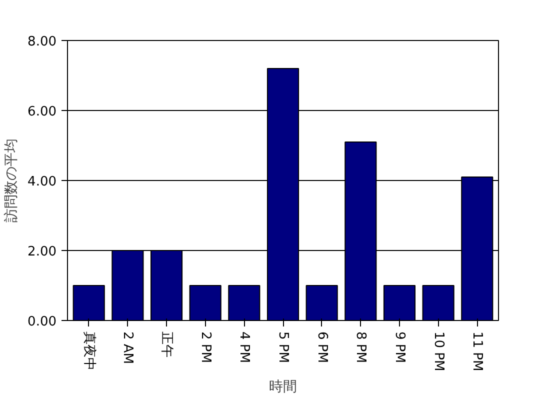 The image size is (548, 398). Describe the element at coordinates (322, 347) in the screenshot. I see `x-tick-label: 6 PM` at that location.